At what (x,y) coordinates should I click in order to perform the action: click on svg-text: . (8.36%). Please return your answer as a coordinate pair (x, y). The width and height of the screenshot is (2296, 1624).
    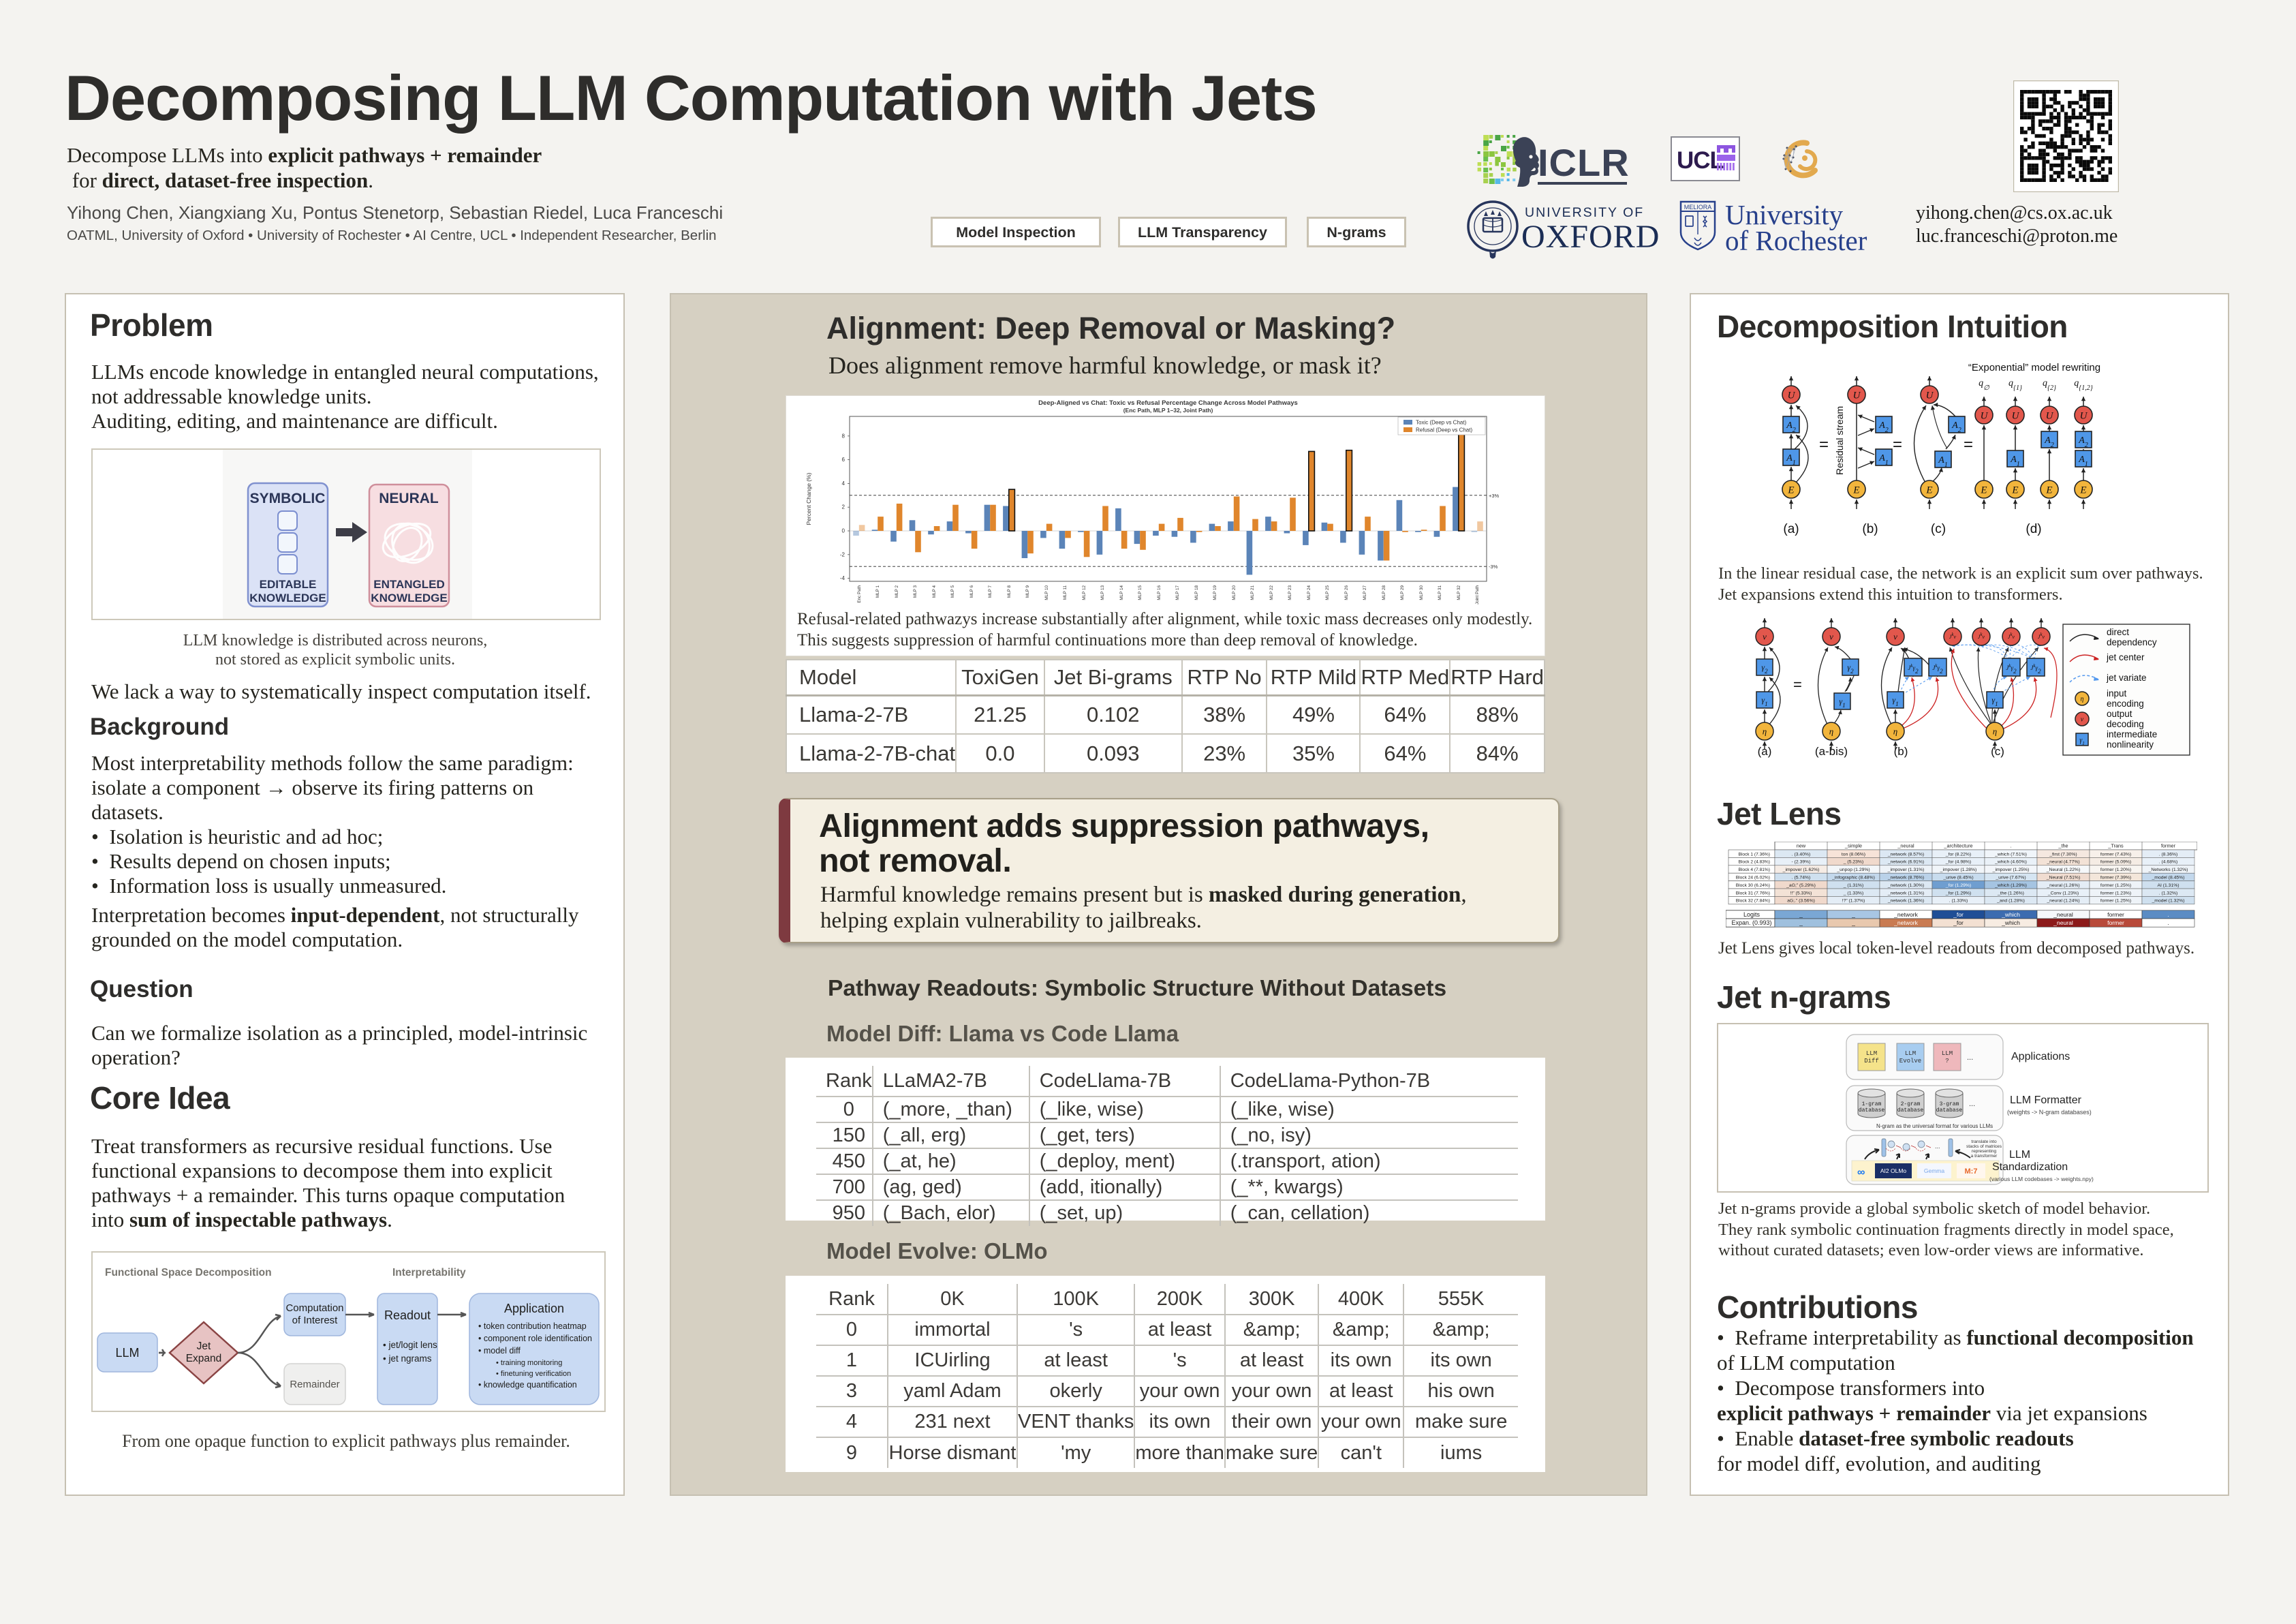
    Looking at the image, I should click on (2169, 854).